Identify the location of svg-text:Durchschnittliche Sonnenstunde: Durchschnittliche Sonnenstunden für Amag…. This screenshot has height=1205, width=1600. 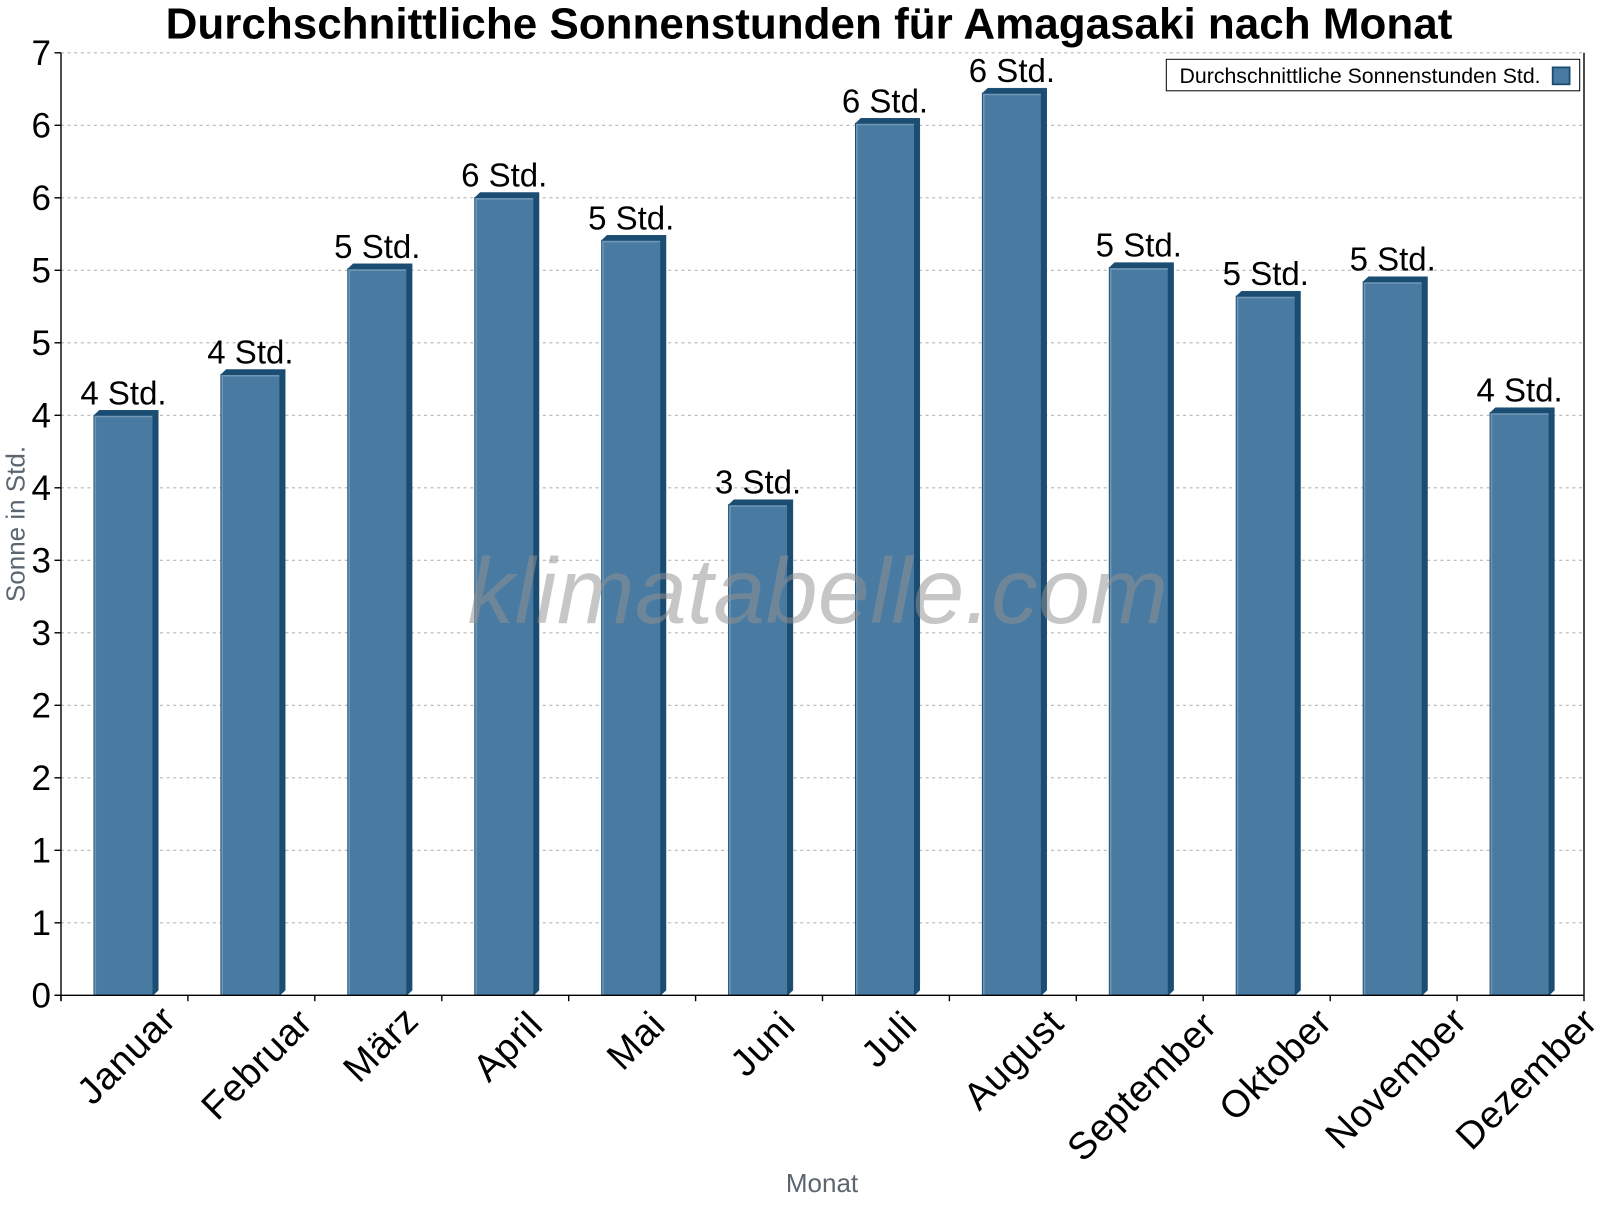
(809, 24).